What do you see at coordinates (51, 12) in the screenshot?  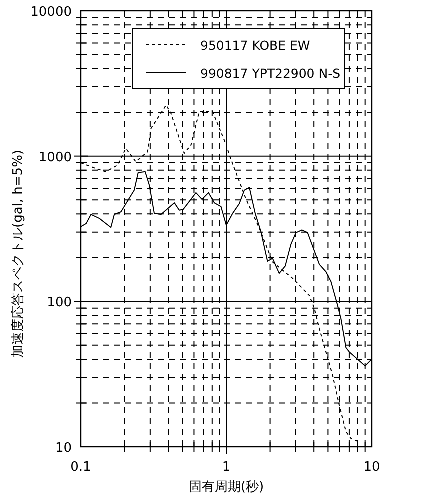 I see `y-tick-label: 10000` at bounding box center [51, 12].